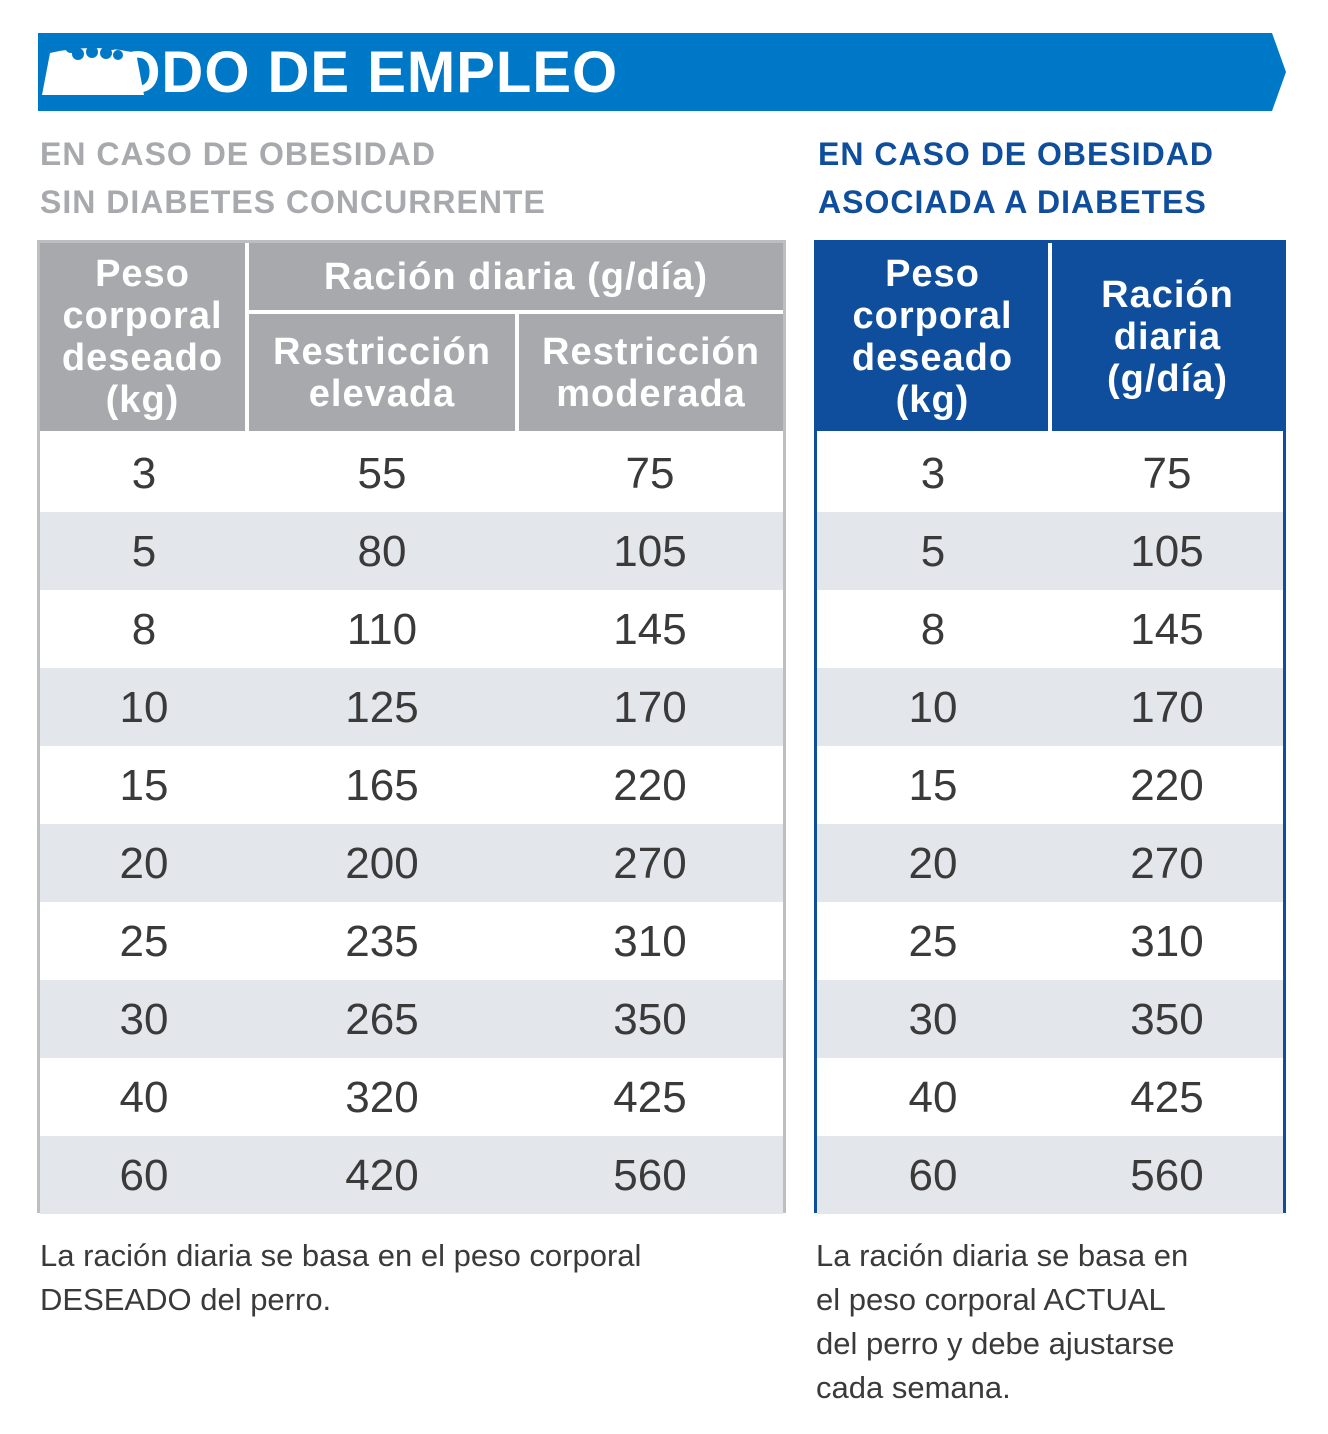 This screenshot has height=1434, width=1328. I want to click on table-row: 60 420 560, so click(411, 1175).